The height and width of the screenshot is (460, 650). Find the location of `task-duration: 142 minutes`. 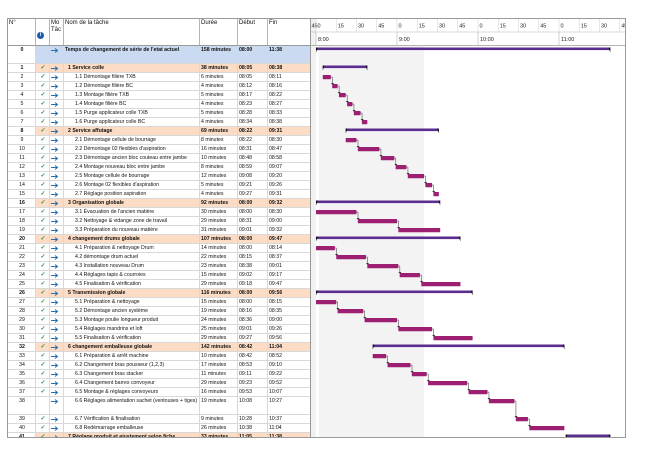

task-duration: 142 minutes is located at coordinates (219, 347).